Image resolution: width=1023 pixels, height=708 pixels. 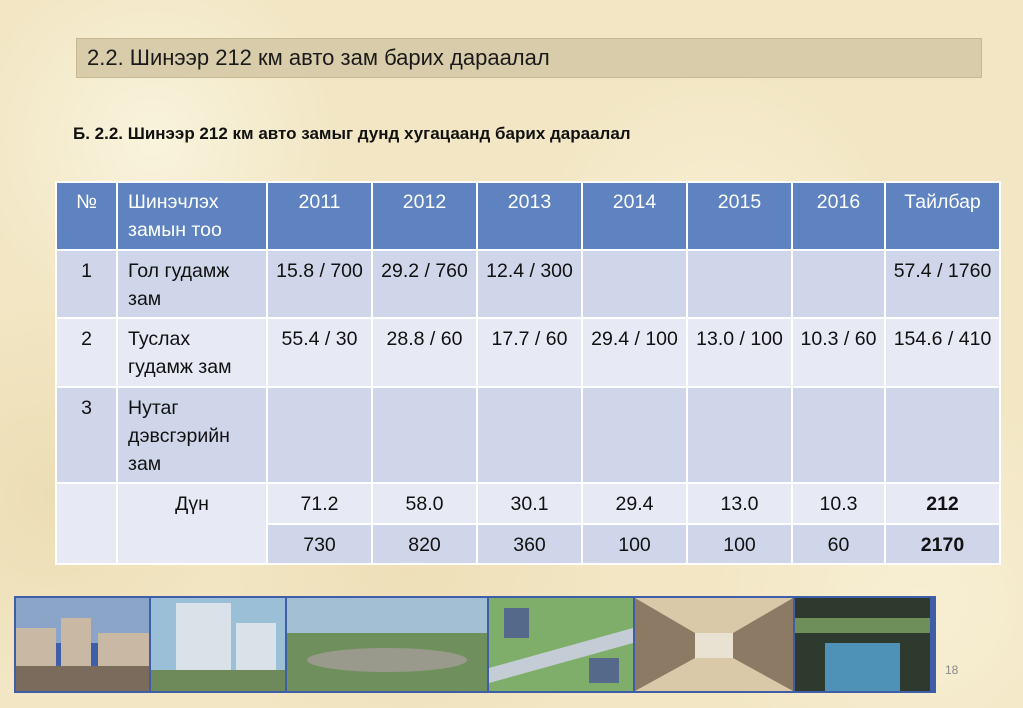 What do you see at coordinates (424, 503) in the screenshot?
I see `total-km-cell: 58.0` at bounding box center [424, 503].